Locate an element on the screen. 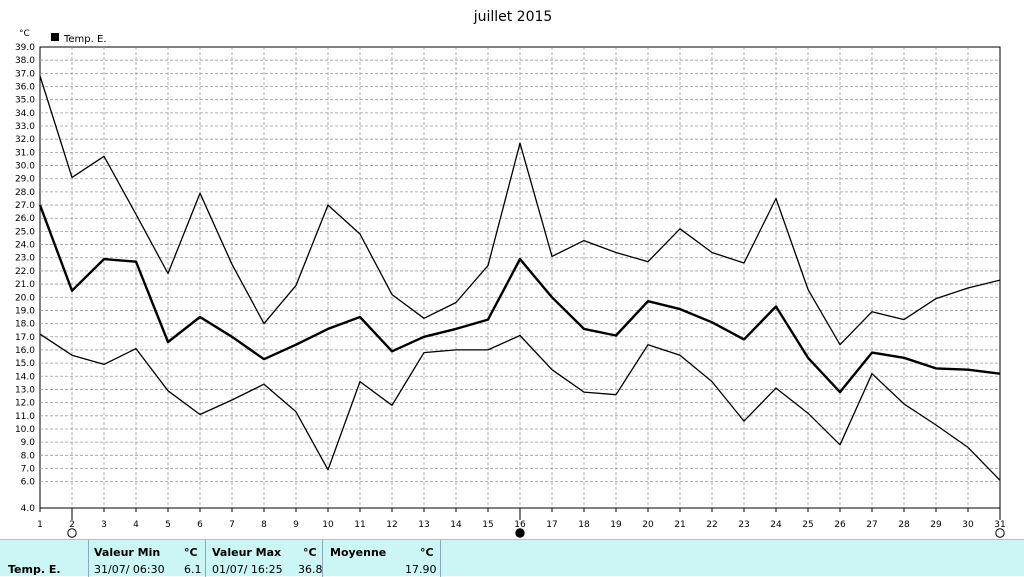  y-tick-label: 16.0 is located at coordinates (25, 351).